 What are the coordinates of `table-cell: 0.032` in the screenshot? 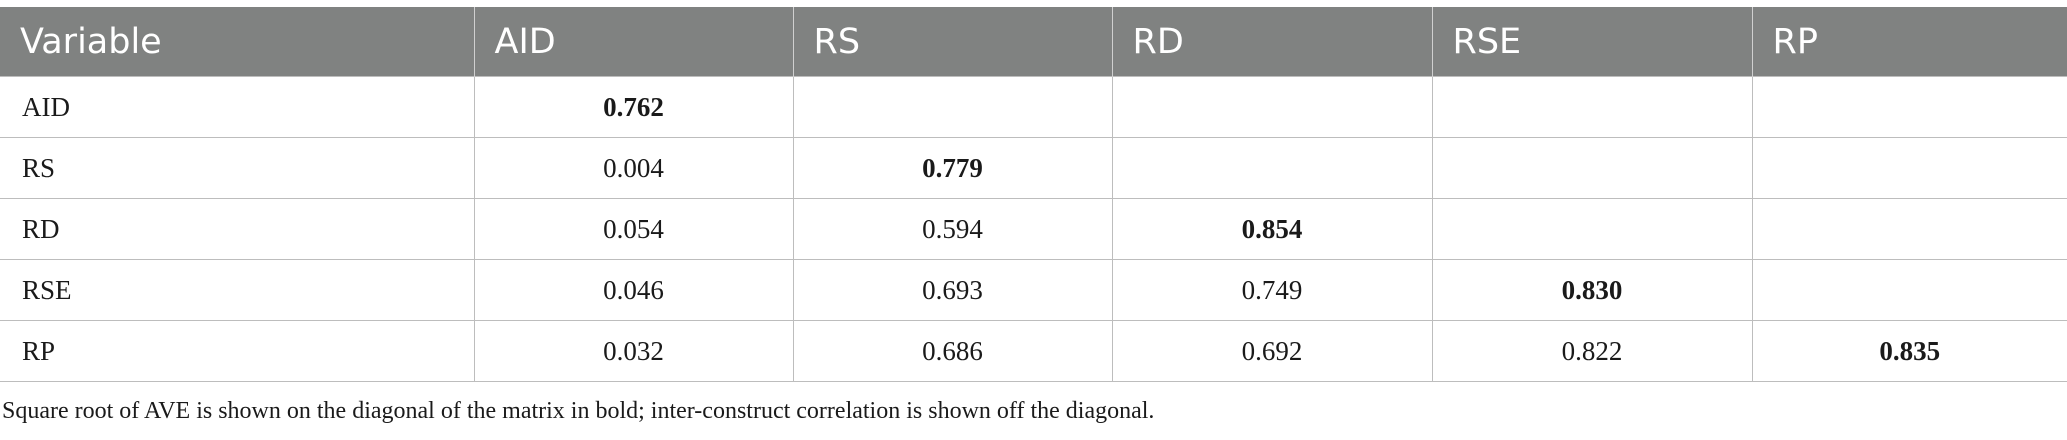 It's located at (634, 351).